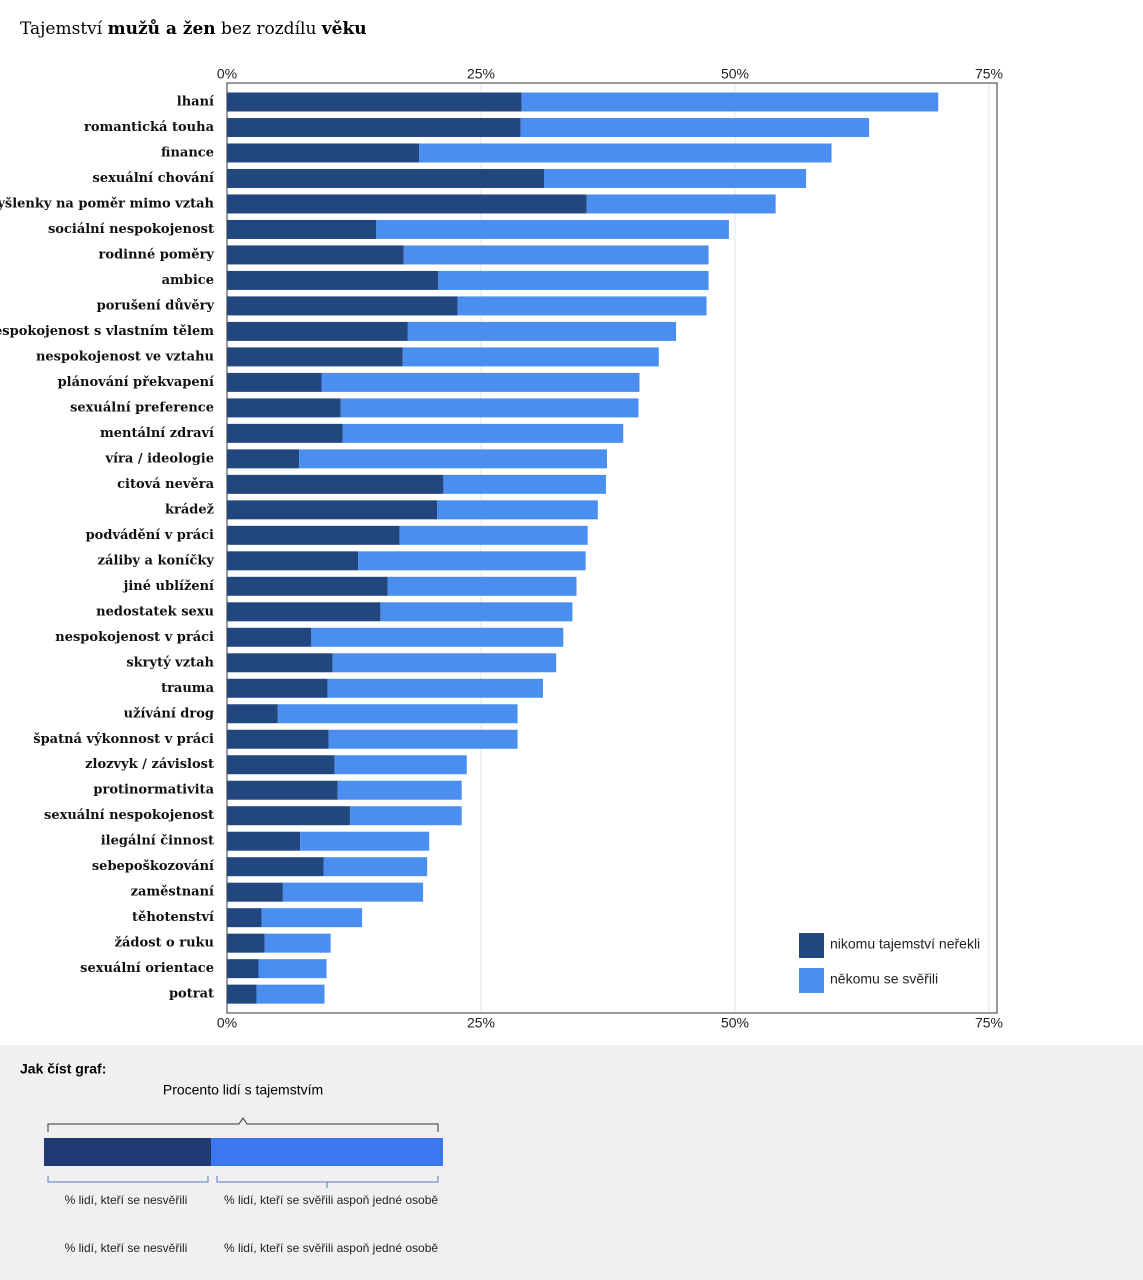 Image resolution: width=1143 pixels, height=1280 pixels. What do you see at coordinates (165, 484) in the screenshot?
I see `y-tick-label: citová nevěra` at bounding box center [165, 484].